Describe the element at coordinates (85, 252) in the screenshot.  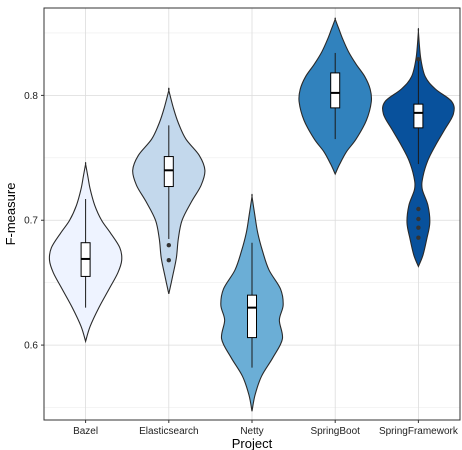
I see `violin-bazel` at that location.